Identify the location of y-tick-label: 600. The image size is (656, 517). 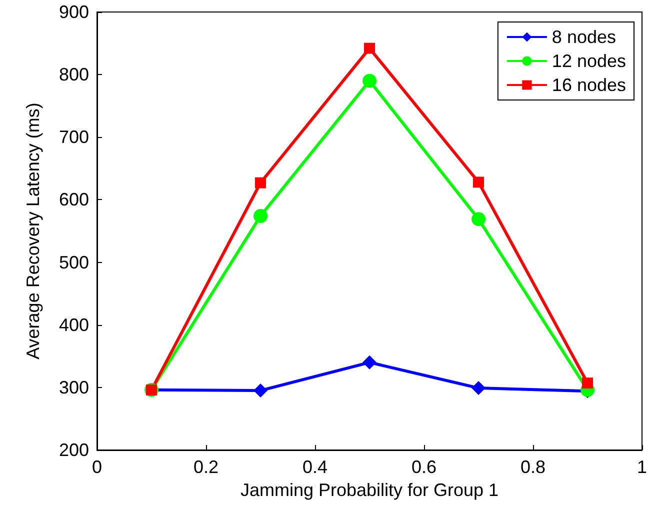
(73, 200).